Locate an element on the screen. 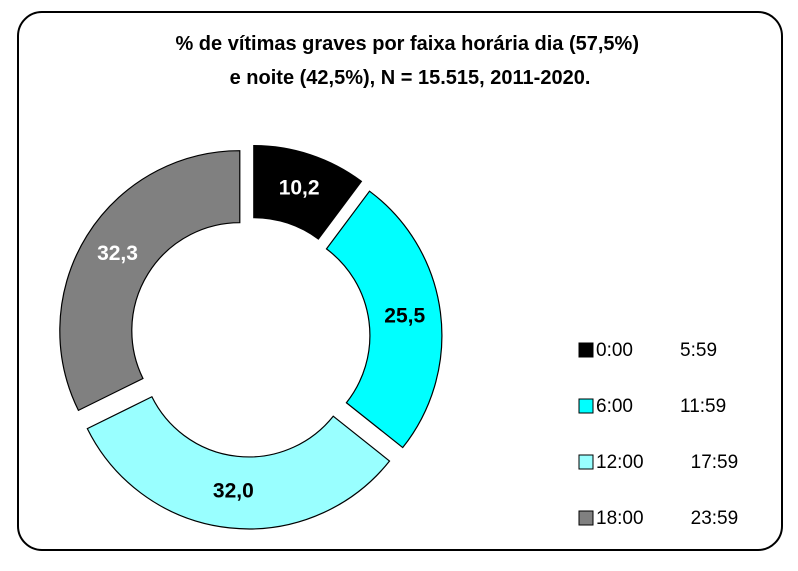 This screenshot has height=571, width=798. value-label: 10,2 is located at coordinates (299, 187).